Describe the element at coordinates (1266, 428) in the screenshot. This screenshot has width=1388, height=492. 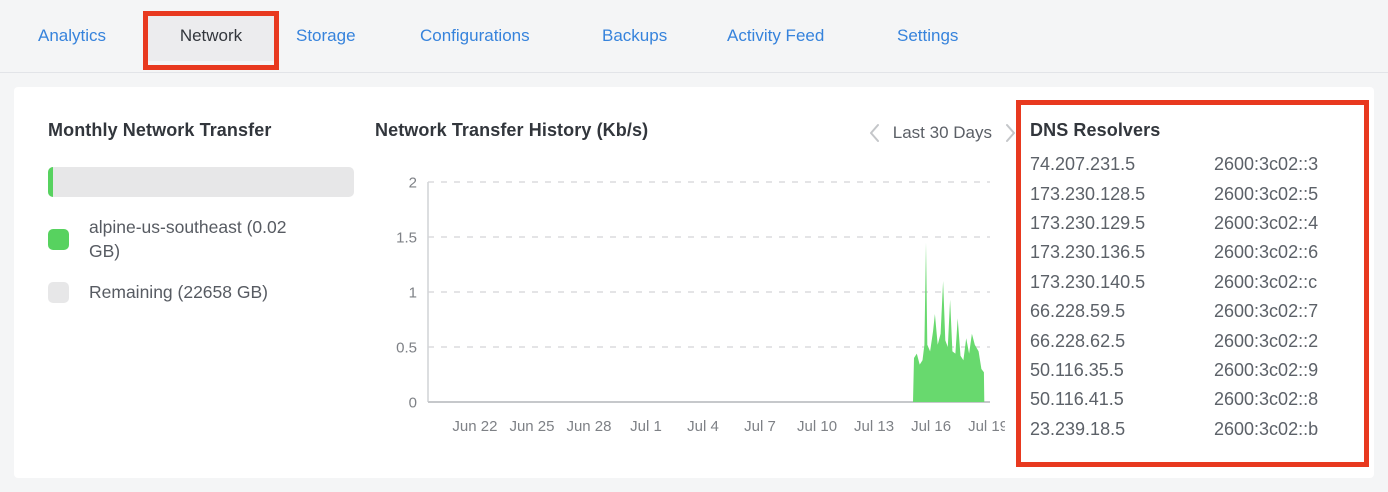
I see `dns-ipv6-address: 2600:3c02::b` at that location.